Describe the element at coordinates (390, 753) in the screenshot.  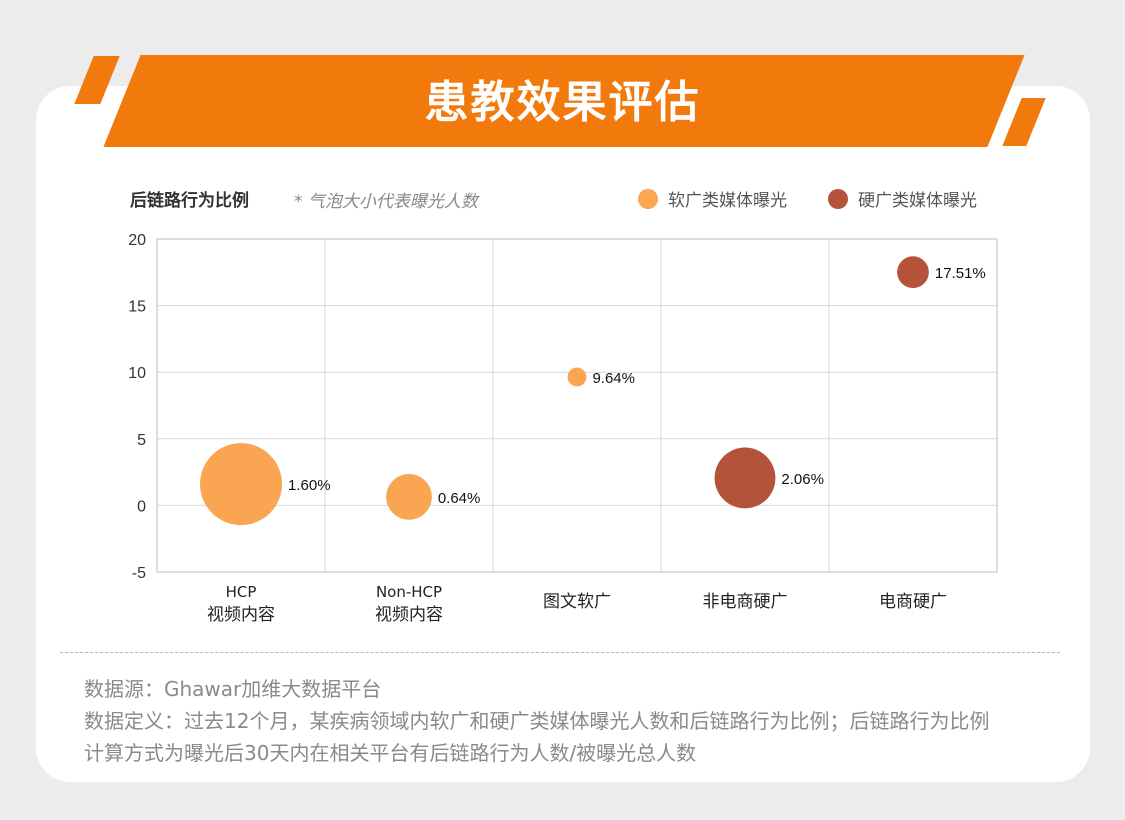
I see `calculation-method: 计算方式为曝光后30天内在相关平台有后链路行为人数/被曝光总人数` at that location.